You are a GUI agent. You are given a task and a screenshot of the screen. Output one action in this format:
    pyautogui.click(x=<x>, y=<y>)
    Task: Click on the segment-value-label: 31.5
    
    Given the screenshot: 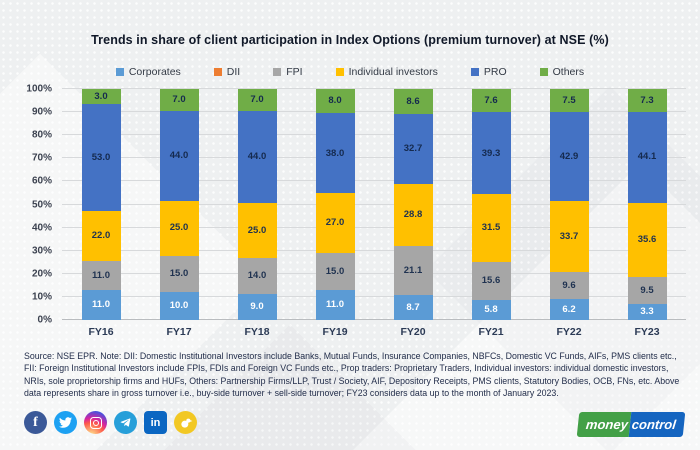 What is the action you would take?
    pyautogui.click(x=491, y=228)
    